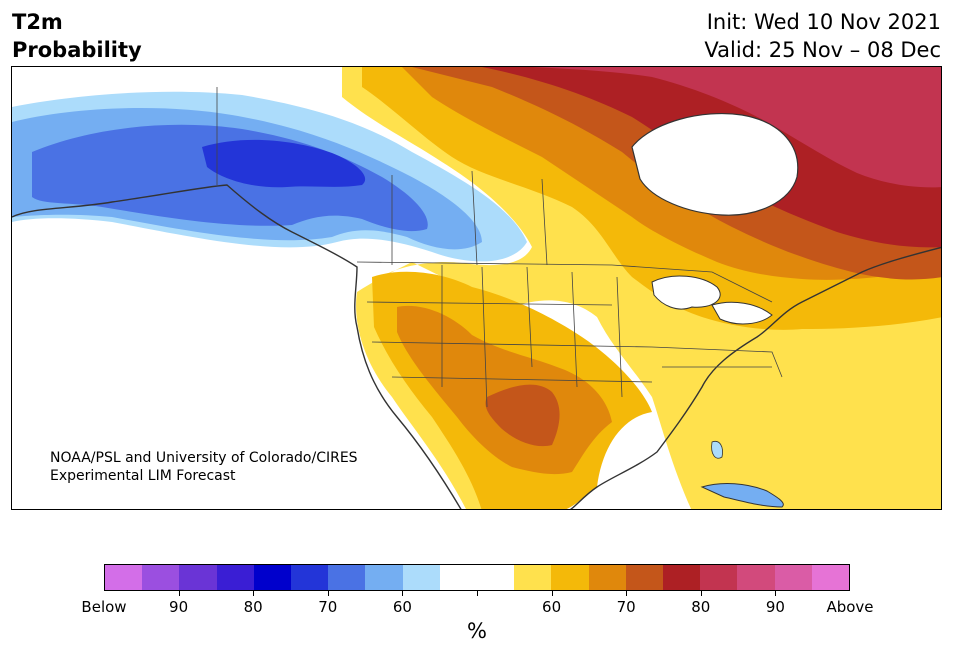 The height and width of the screenshot is (657, 953). I want to click on colorbar-unit: %, so click(477, 631).